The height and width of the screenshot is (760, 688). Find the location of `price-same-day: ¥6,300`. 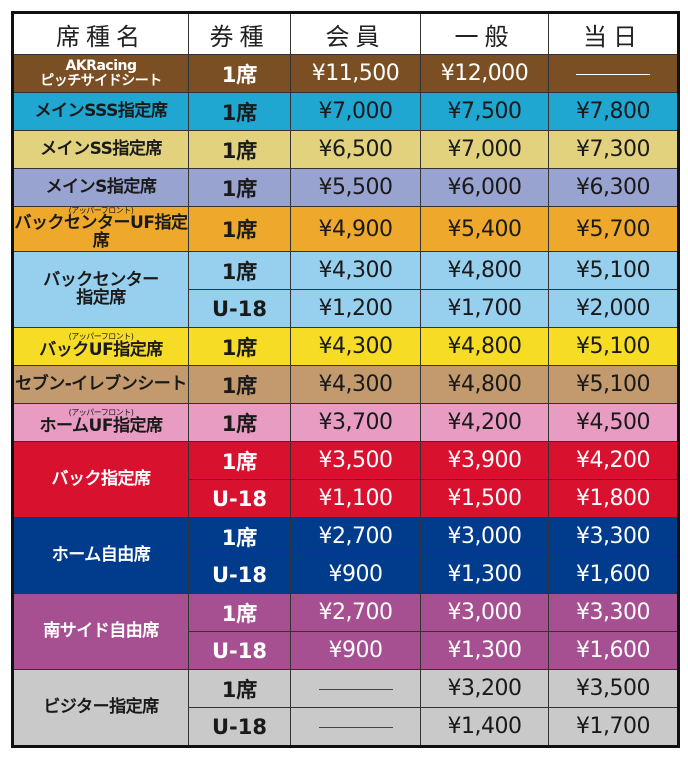

price-same-day: ¥6,300 is located at coordinates (613, 187).